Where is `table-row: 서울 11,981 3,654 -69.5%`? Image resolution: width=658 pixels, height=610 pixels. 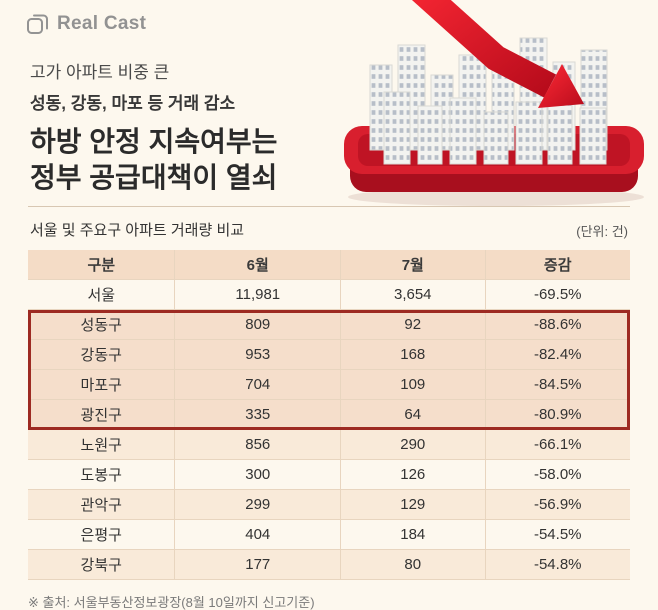 table-row: 서울 11,981 3,654 -69.5% is located at coordinates (329, 295).